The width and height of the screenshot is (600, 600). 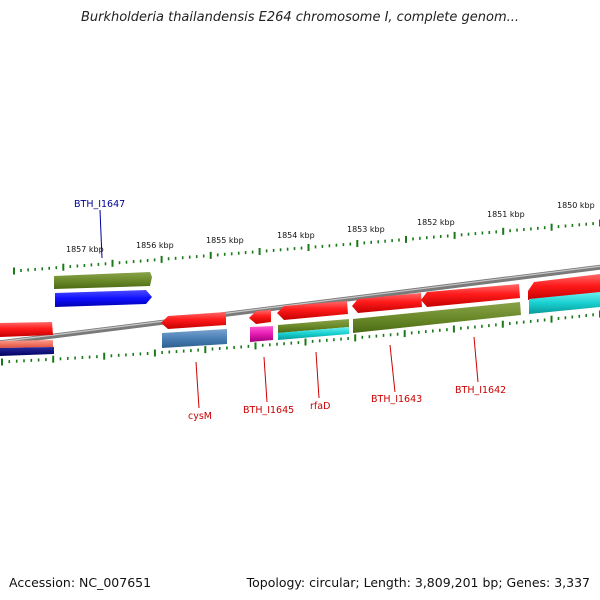 What do you see at coordinates (396, 399) in the screenshot?
I see `gene-label-bth-i1643: BTH_I1643` at bounding box center [396, 399].